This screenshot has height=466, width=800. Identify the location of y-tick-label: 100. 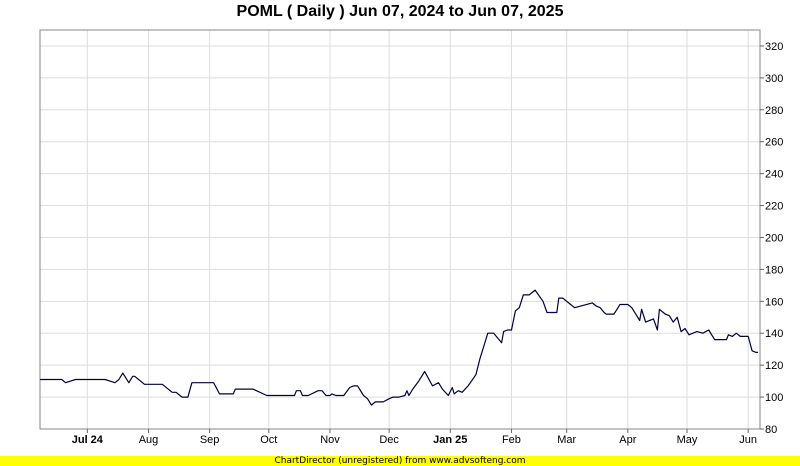
(774, 398).